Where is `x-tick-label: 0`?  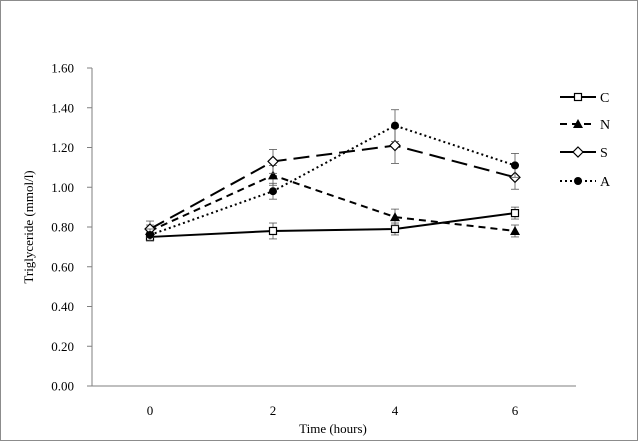 x-tick-label: 0 is located at coordinates (150, 410).